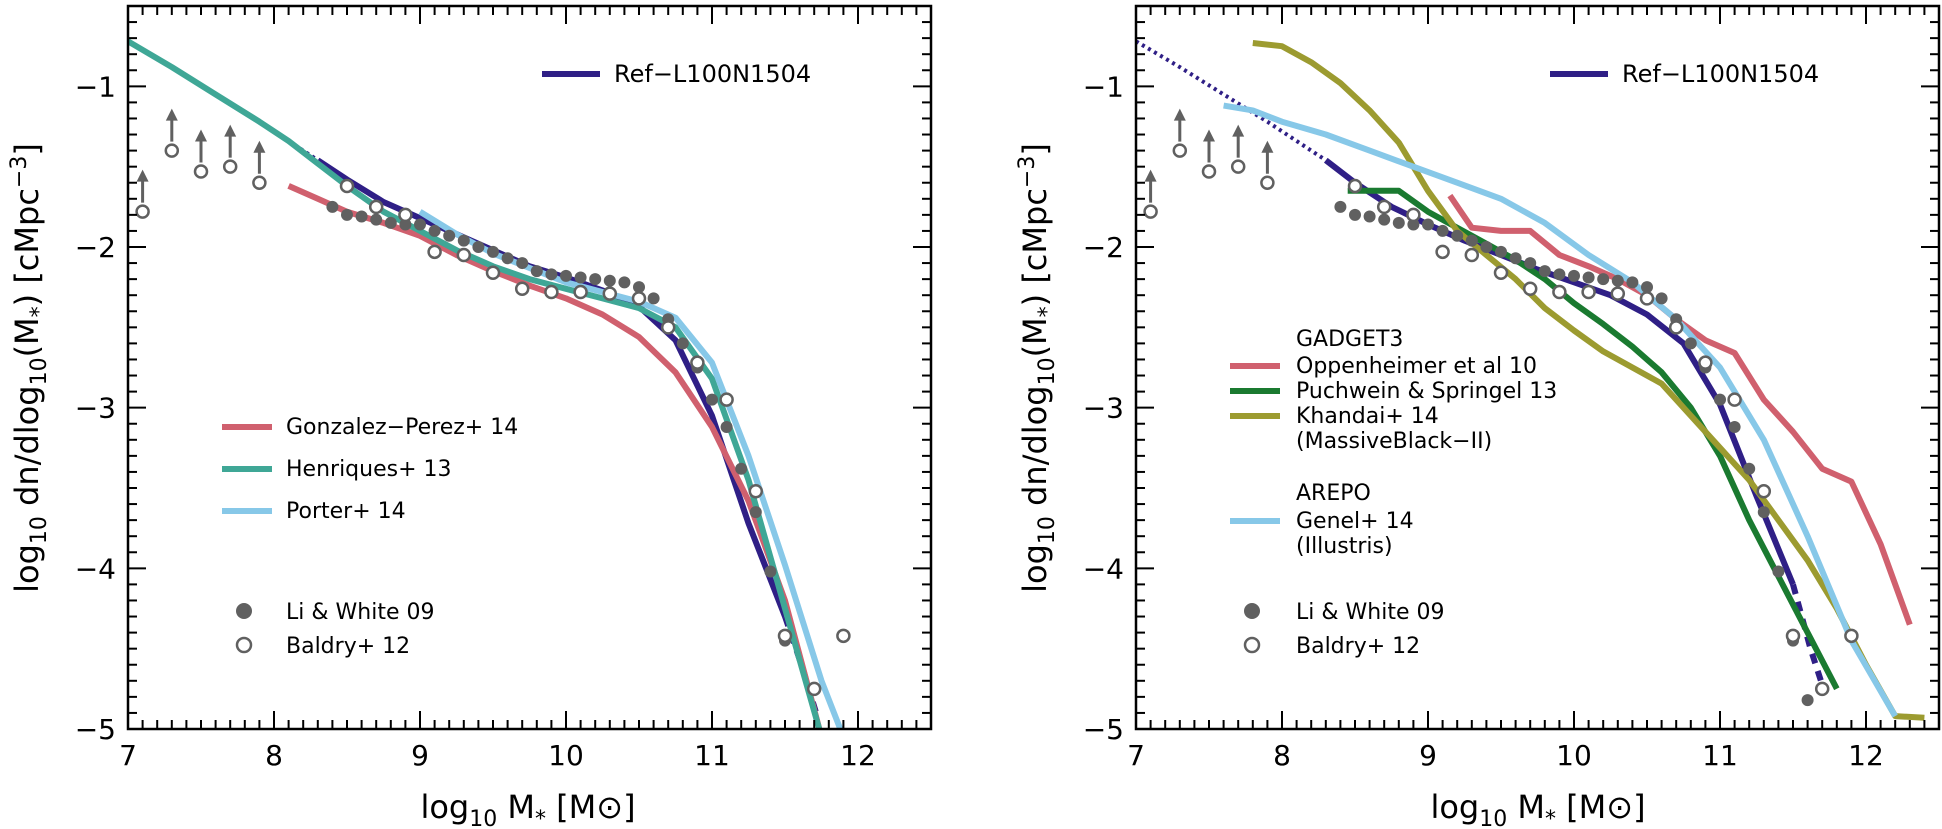 The image size is (1942, 829). I want to click on legend-marker-baldry-right, so click(1252, 645).